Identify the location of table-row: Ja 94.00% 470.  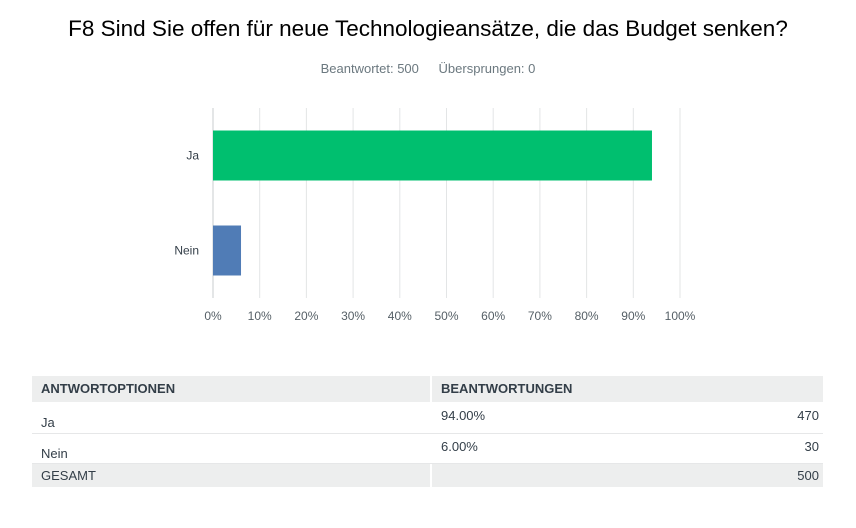
(427, 418).